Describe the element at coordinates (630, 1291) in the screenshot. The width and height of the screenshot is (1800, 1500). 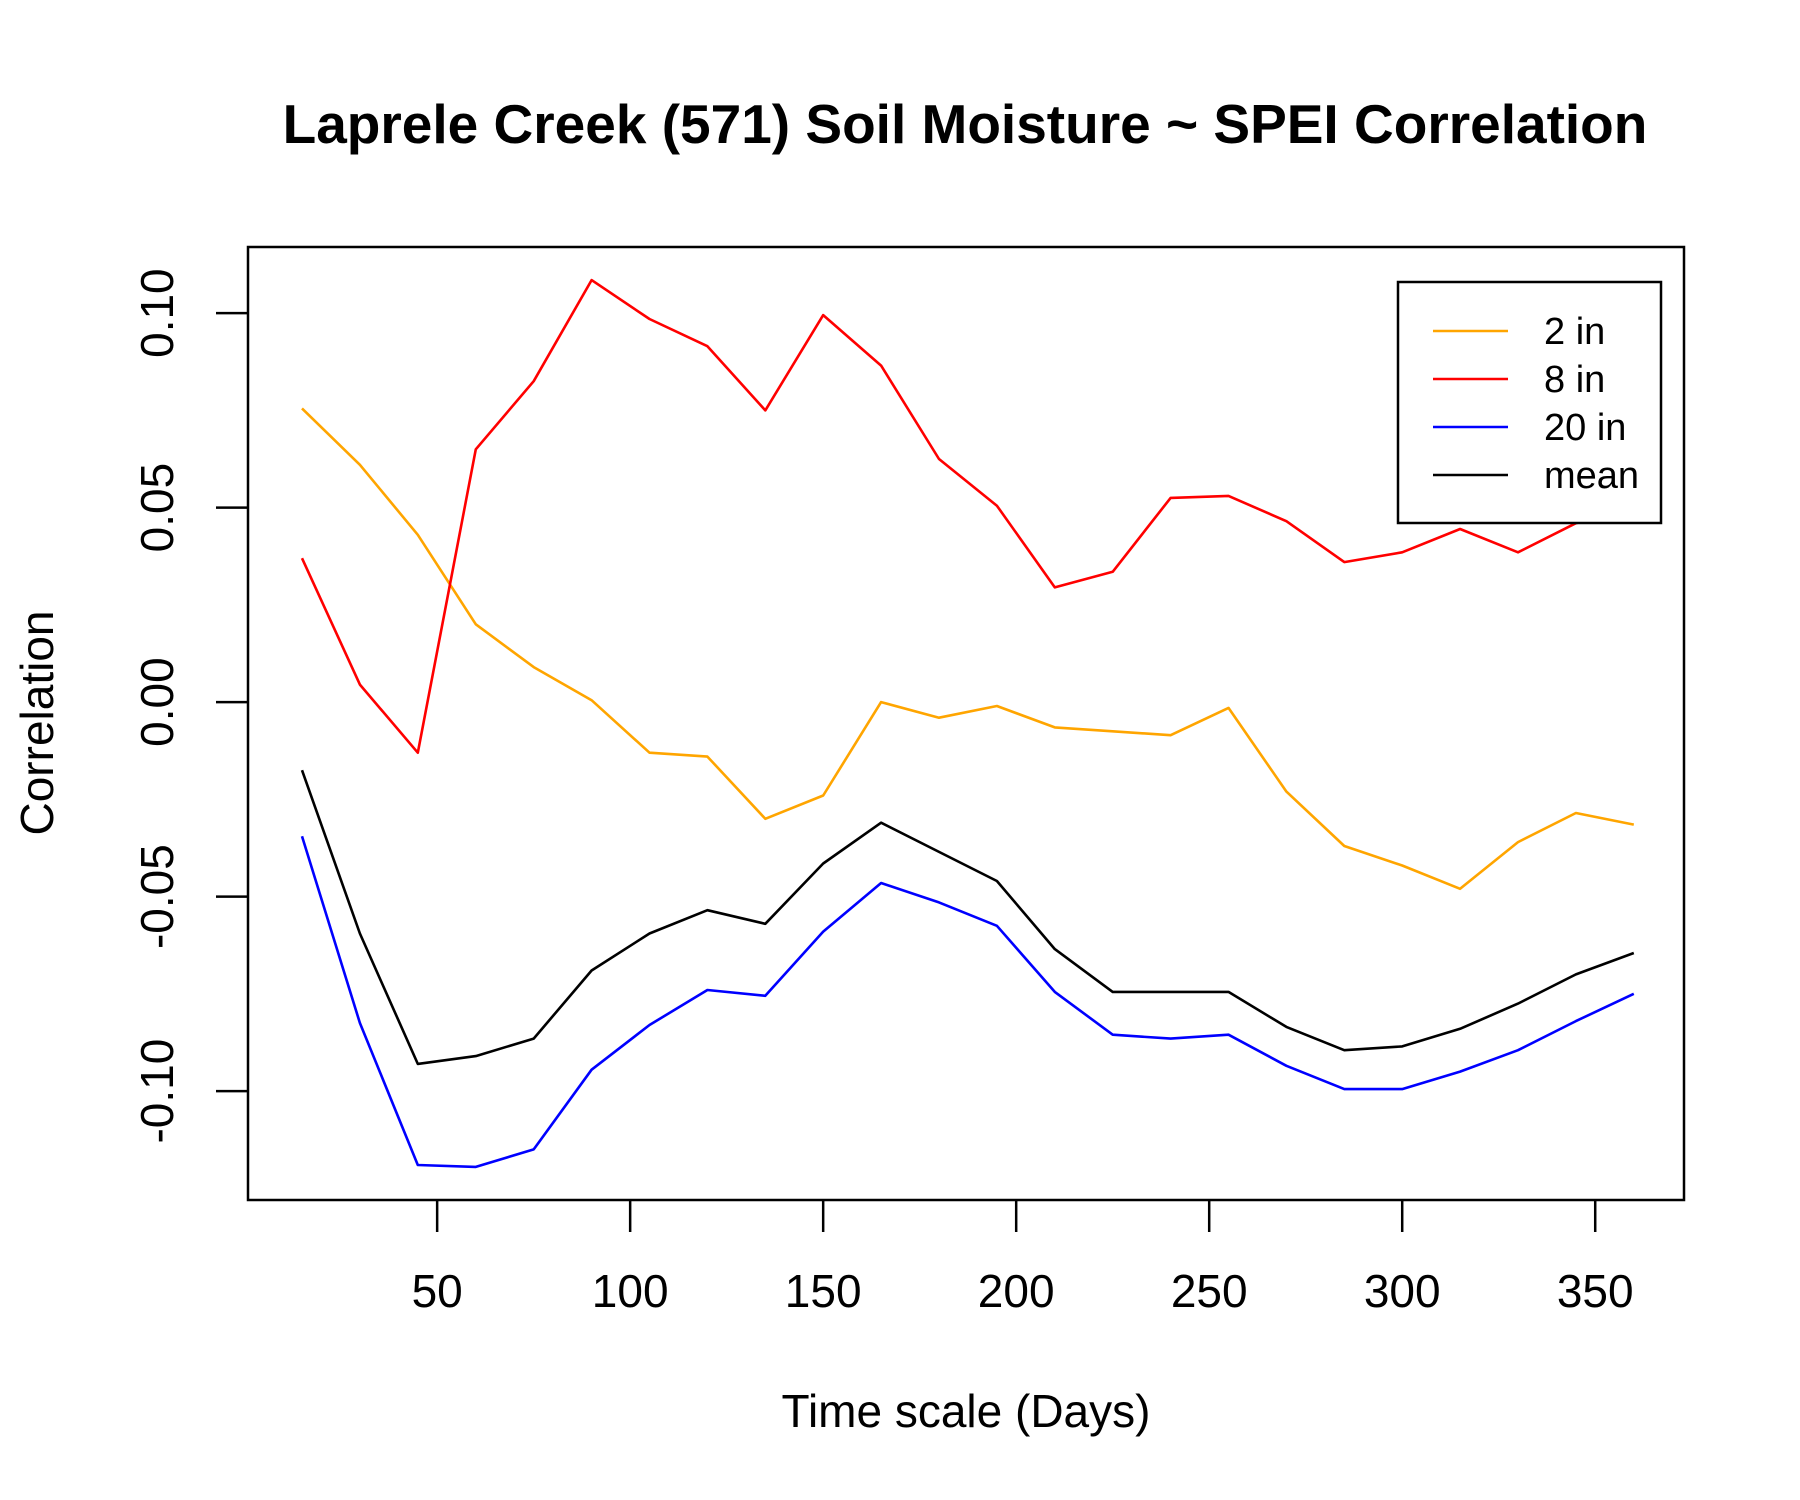
I see `x-tick-label: 100` at that location.